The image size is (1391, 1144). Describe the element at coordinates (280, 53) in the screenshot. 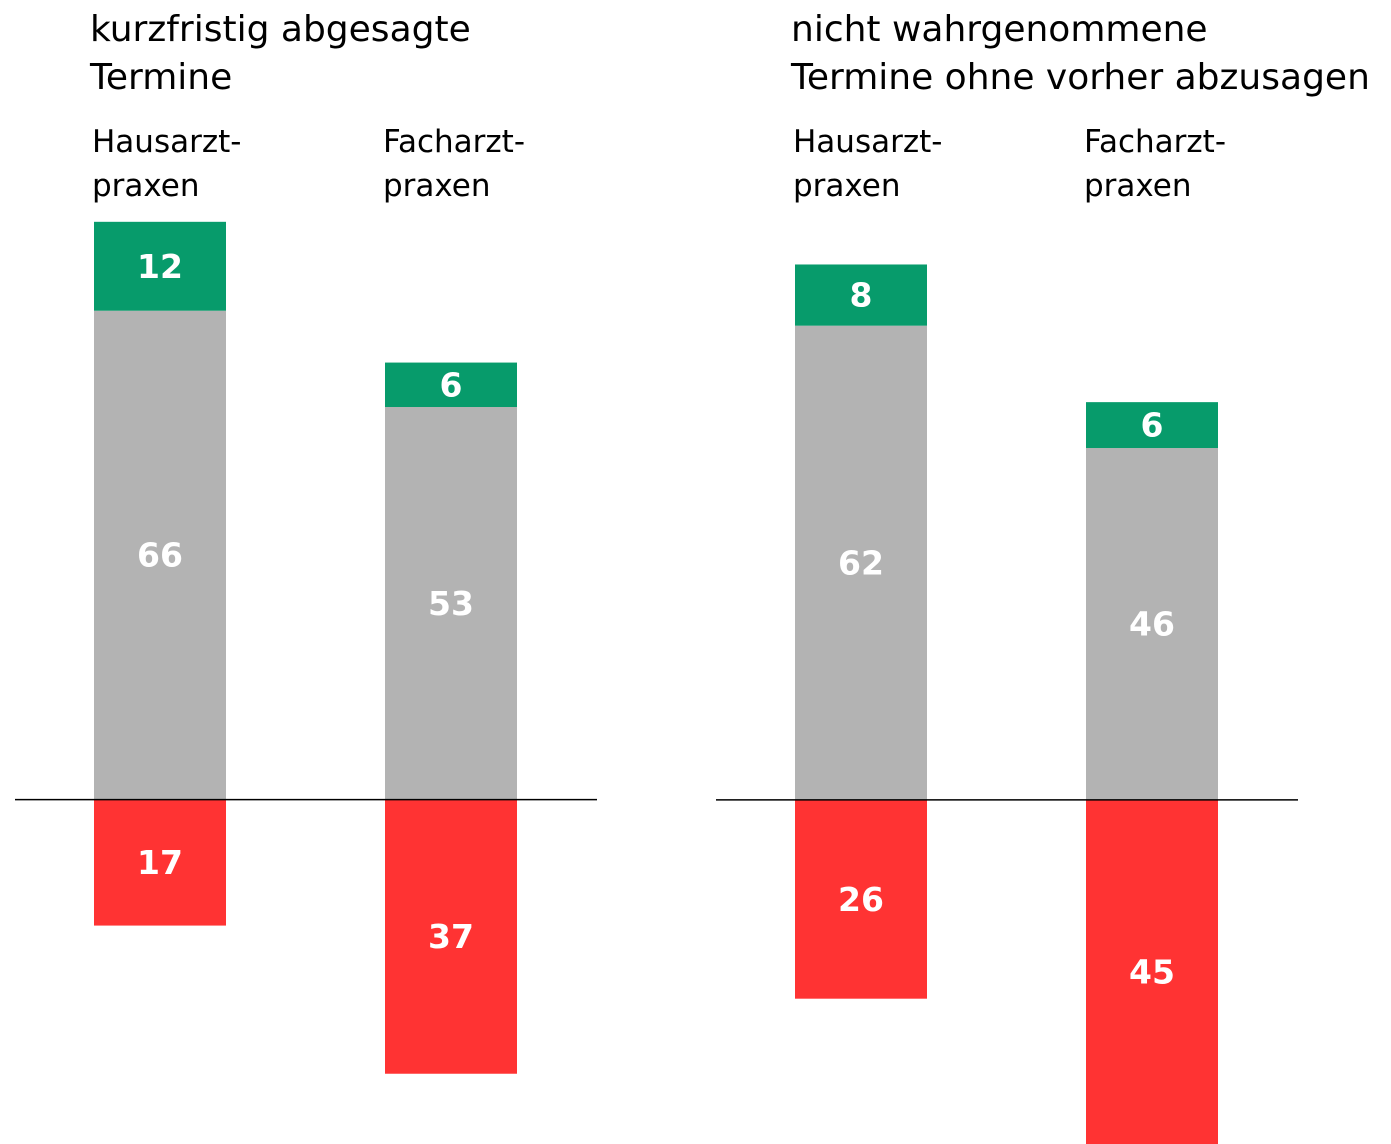

I see `chart-title: kurzfristig abgesagte Termine` at that location.